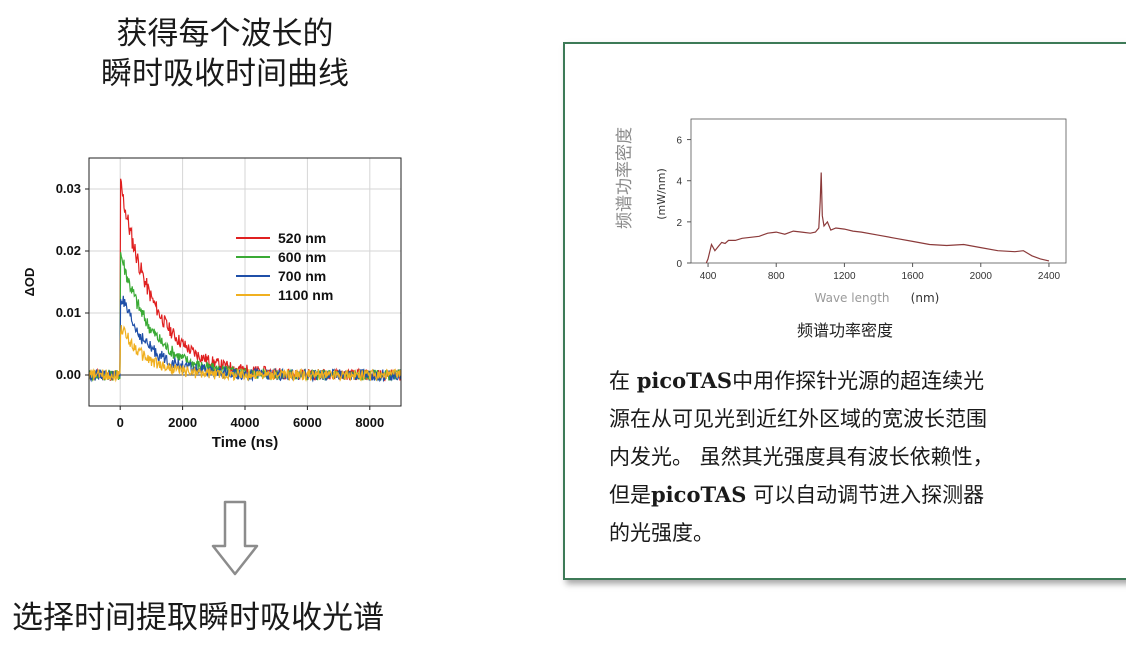 The height and width of the screenshot is (649, 1126). I want to click on spectrum-caption: 频谱功率密度, so click(844, 330).